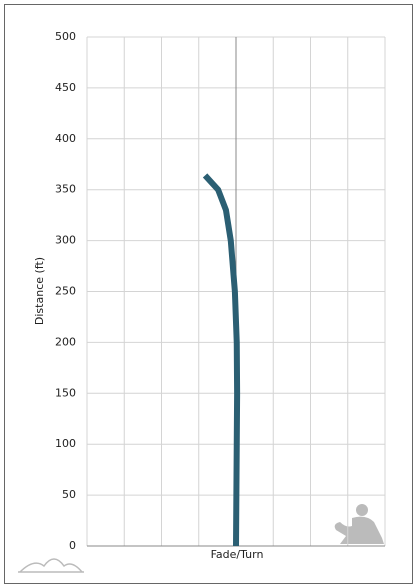  I want to click on y-tick-label: 0, so click(72, 545).